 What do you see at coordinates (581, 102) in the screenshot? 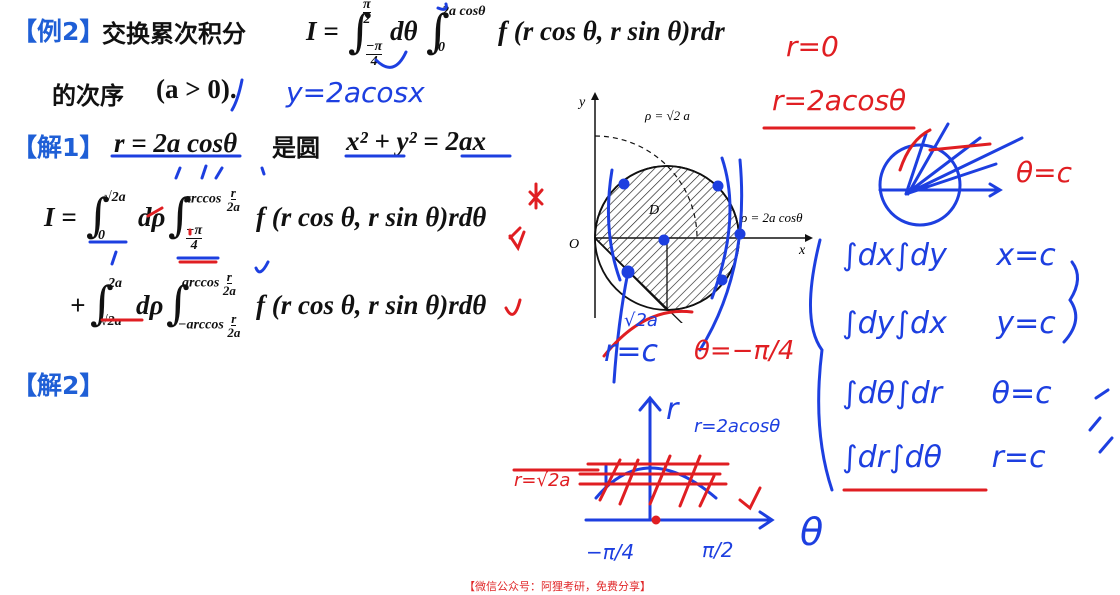
I see `y-axis-label: y` at bounding box center [581, 102].